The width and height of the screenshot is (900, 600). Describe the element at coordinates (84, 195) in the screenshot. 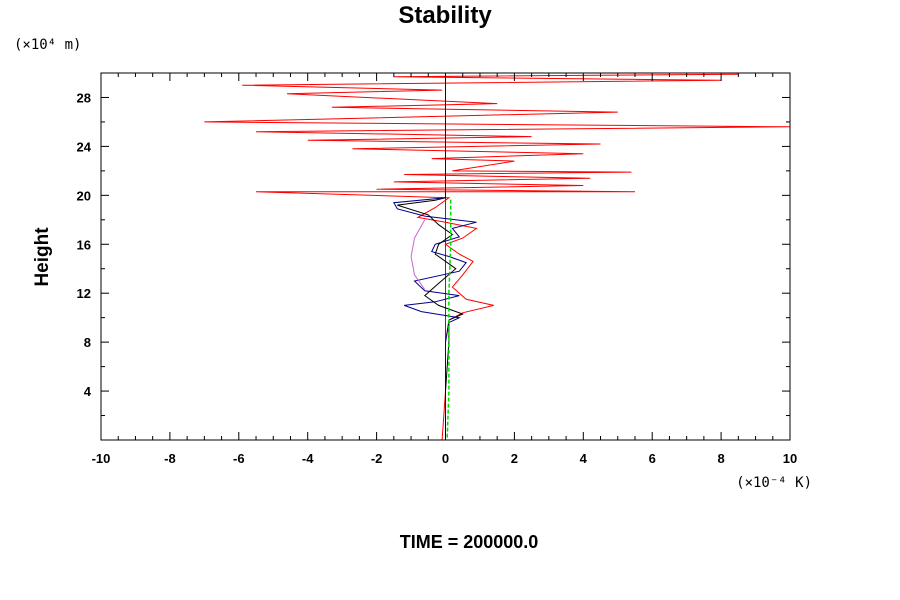

I see `y-tick-label: 20` at that location.